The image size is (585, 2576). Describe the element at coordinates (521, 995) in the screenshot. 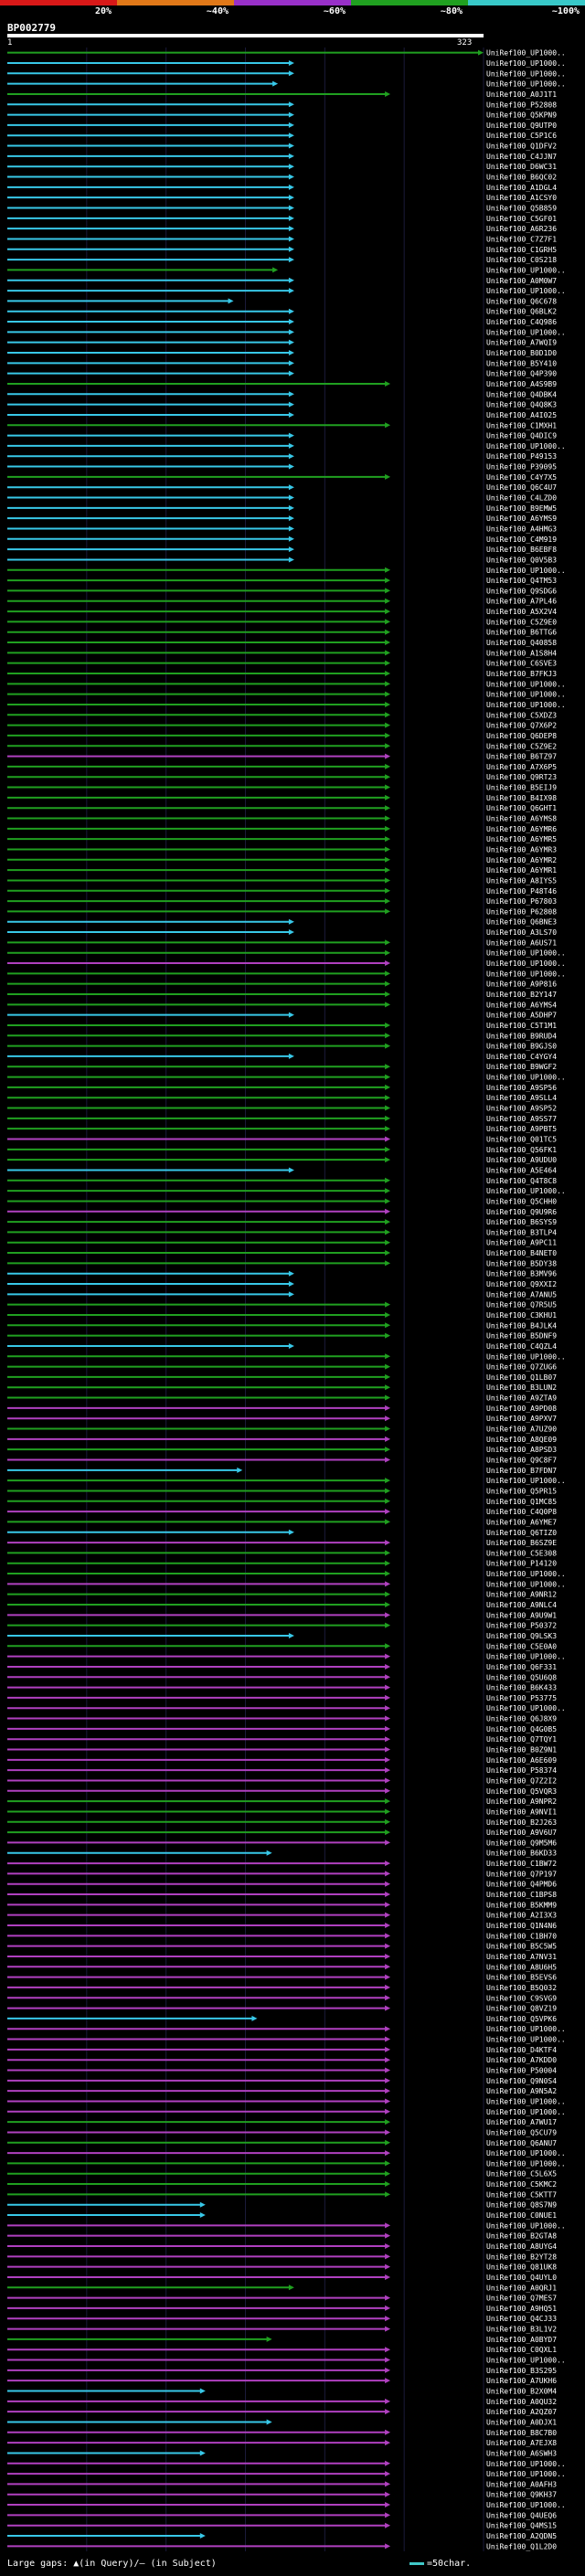

I see `hit-label: UniRef100_B2Y147` at that location.